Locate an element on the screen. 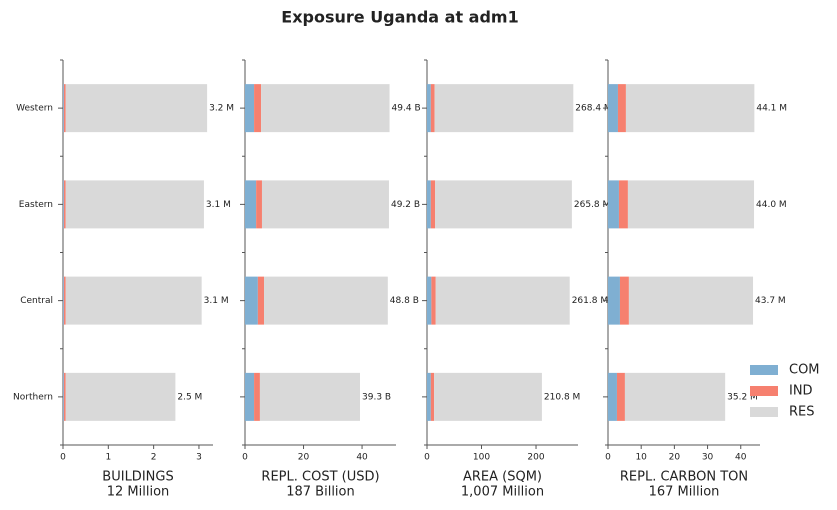  legend-label: RES is located at coordinates (802, 412).